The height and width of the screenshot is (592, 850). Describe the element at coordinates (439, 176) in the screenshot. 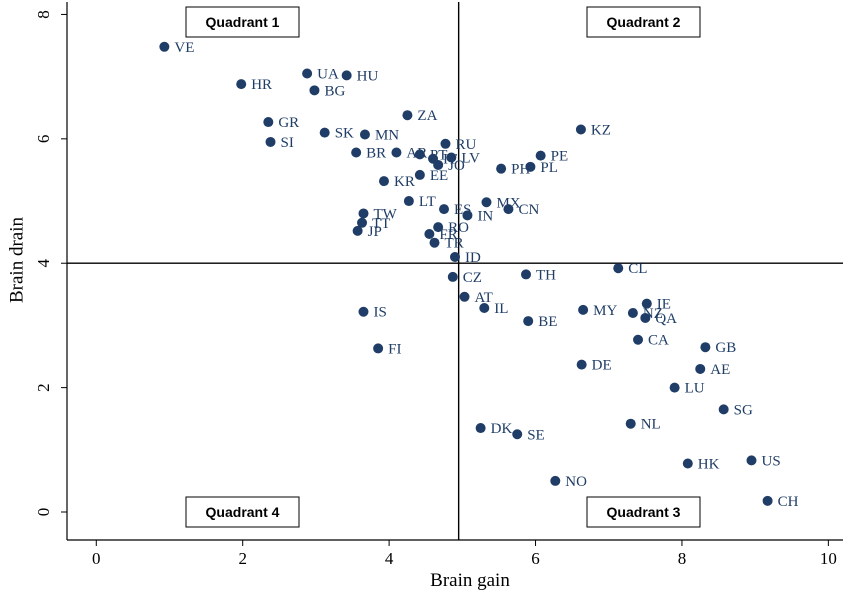

I see `point-label: EE` at that location.